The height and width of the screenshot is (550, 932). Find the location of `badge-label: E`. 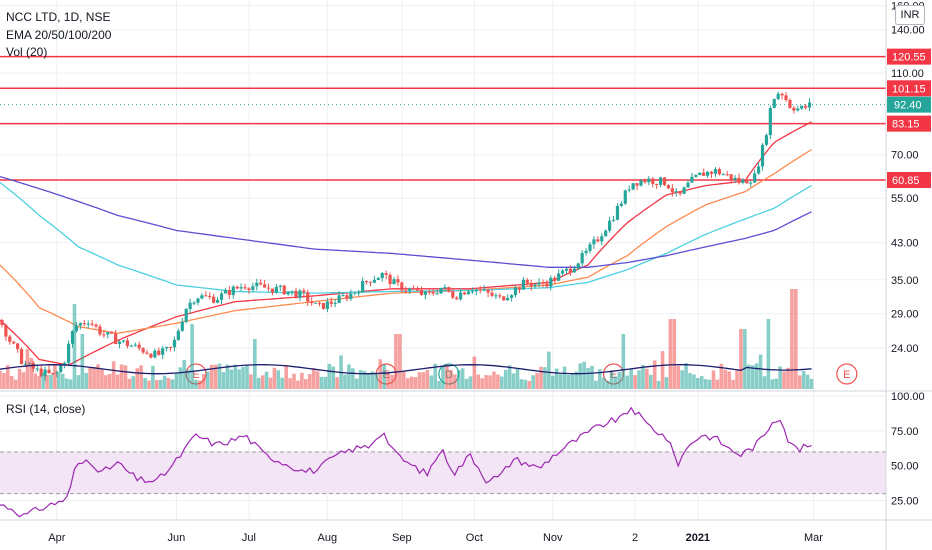

badge-label: E is located at coordinates (846, 375).